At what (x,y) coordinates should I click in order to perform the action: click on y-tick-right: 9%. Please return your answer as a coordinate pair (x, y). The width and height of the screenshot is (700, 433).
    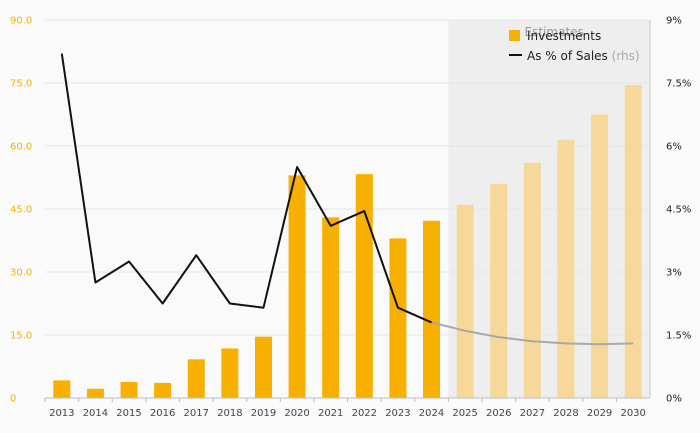
    Looking at the image, I should click on (674, 21).